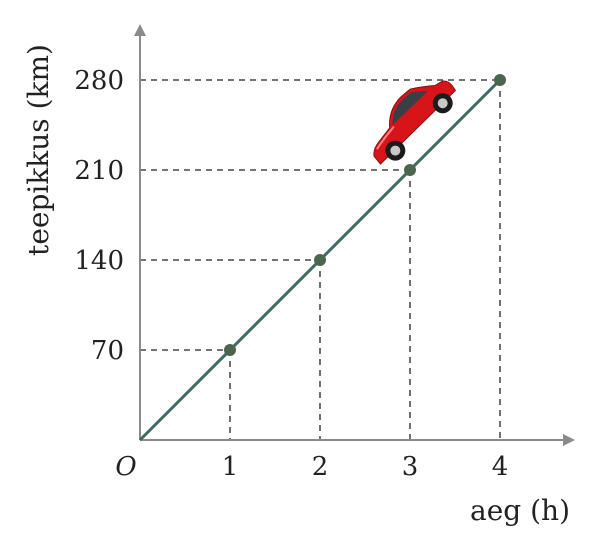  What do you see at coordinates (38, 150) in the screenshot?
I see `y-axis-title: teepikkus (km)` at bounding box center [38, 150].